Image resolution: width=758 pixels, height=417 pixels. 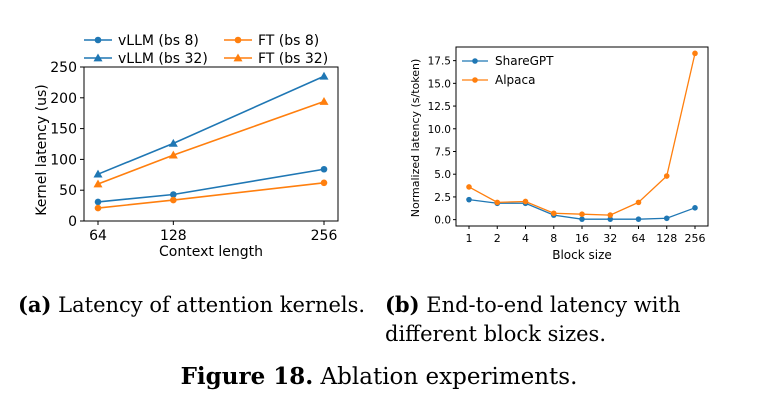 I want to click on chart-b-xtick-label: 128, so click(x=666, y=238).